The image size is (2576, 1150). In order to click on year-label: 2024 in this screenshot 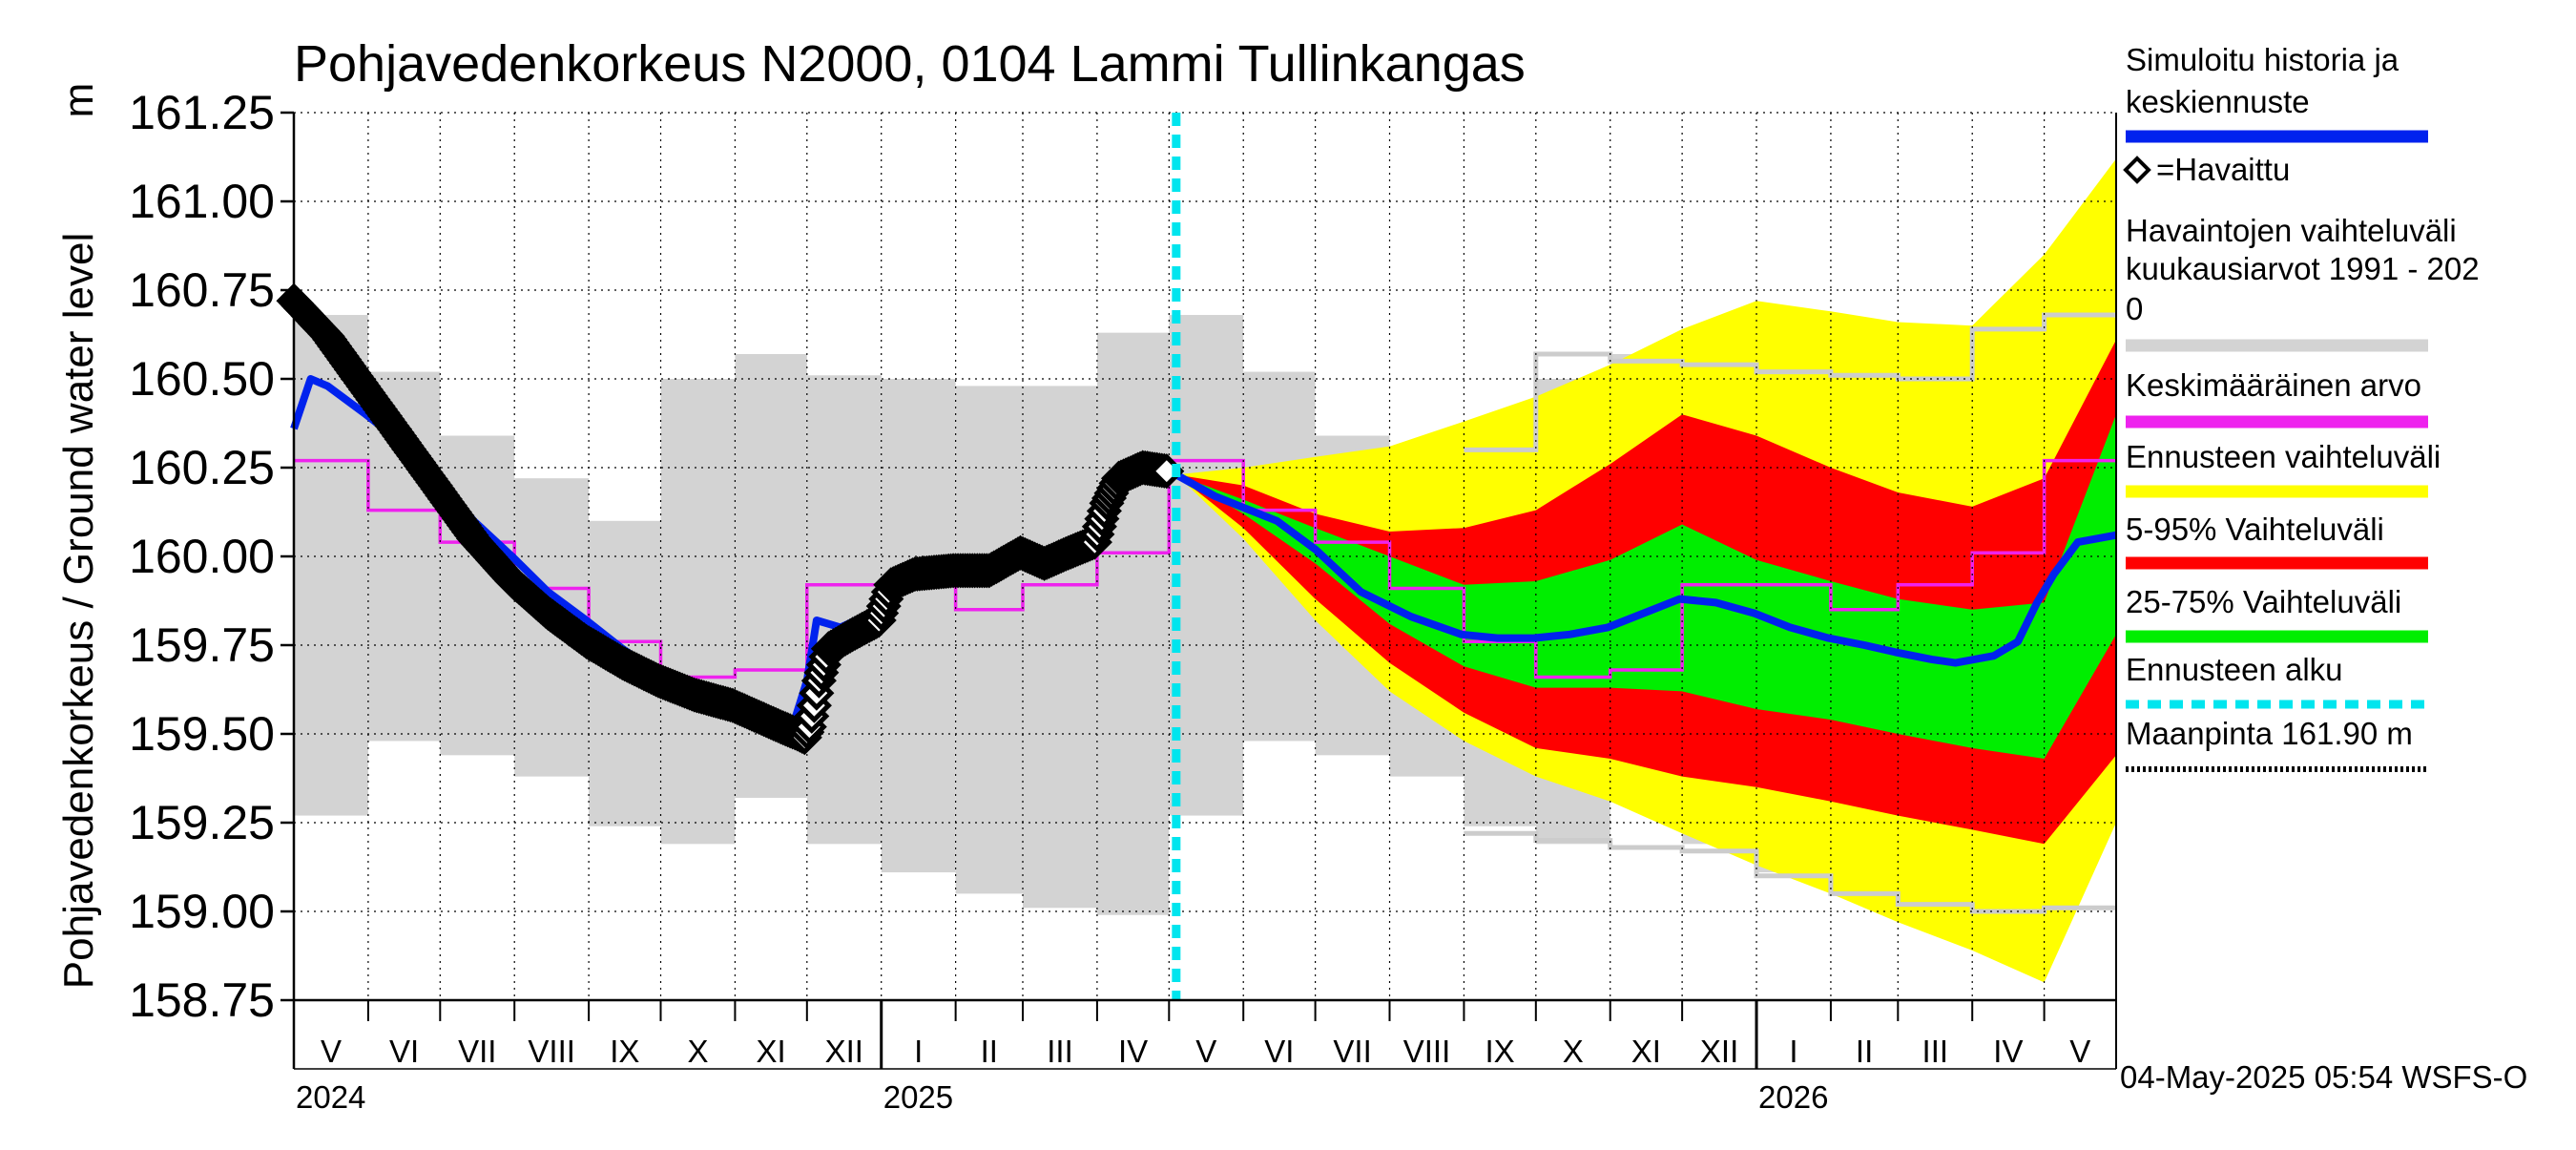, I will do `click(330, 1097)`.